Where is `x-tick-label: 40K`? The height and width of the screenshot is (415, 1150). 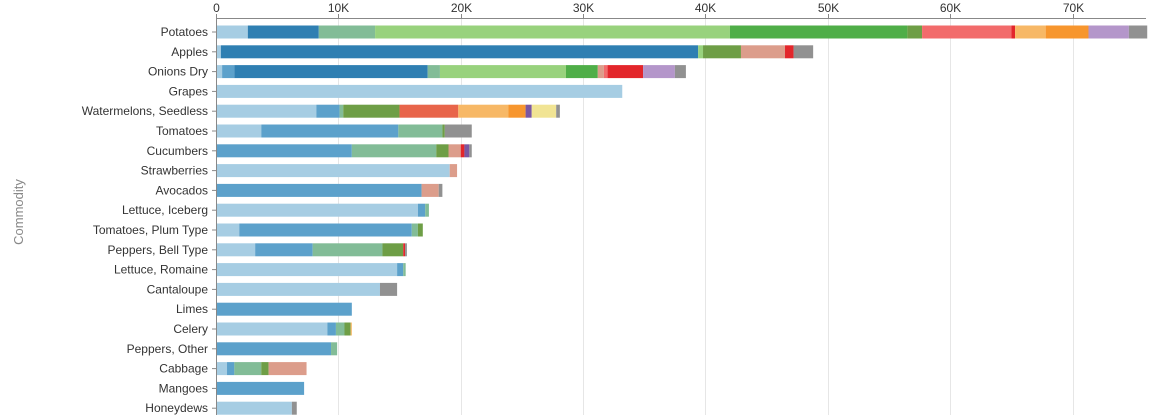
x-tick-label: 40K is located at coordinates (705, 8).